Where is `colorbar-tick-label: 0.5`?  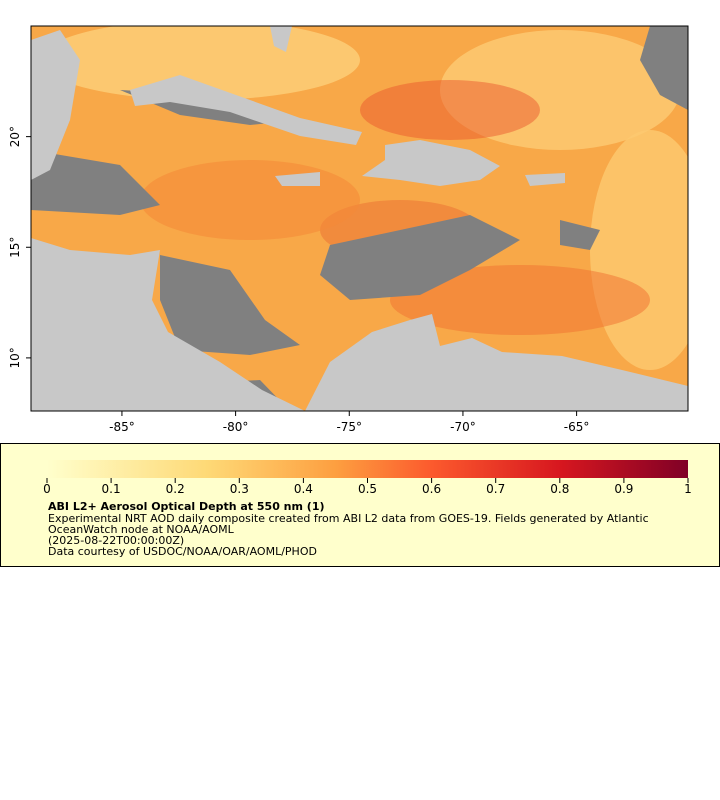
colorbar-tick-label: 0.5 is located at coordinates (367, 489).